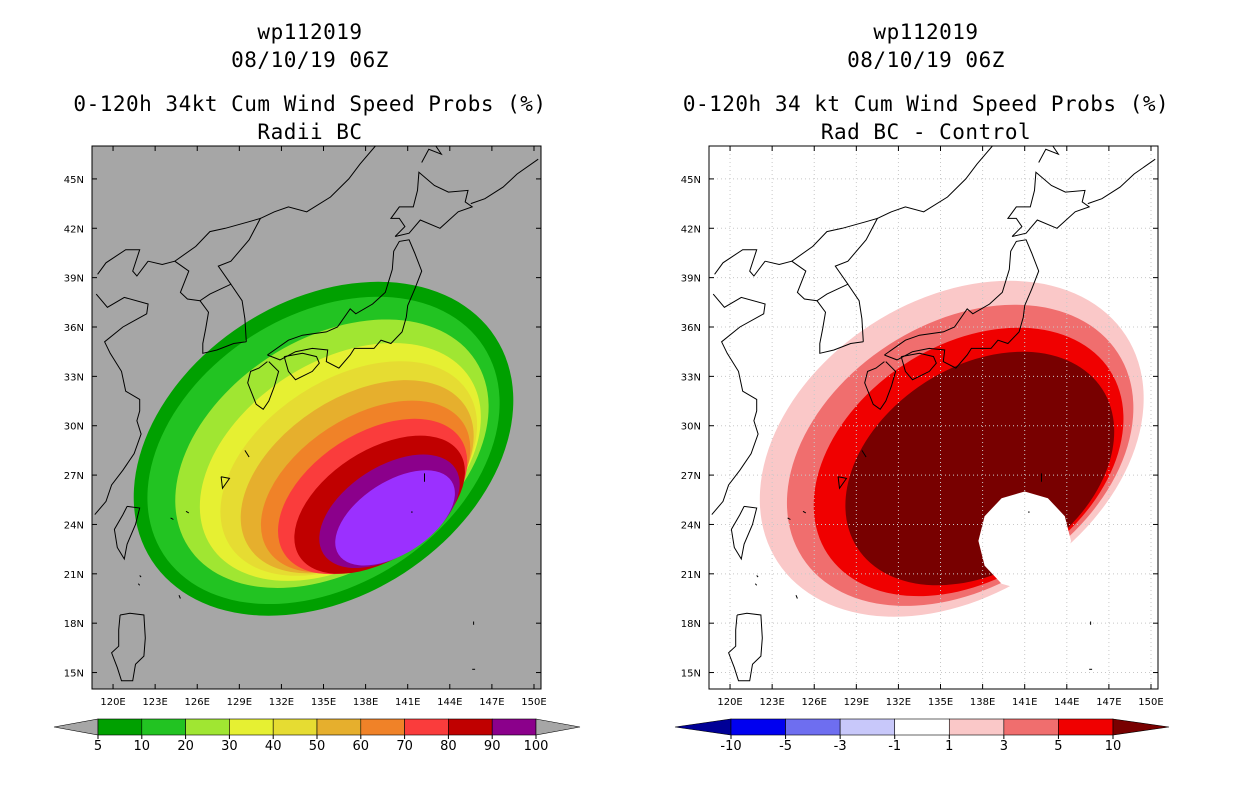  I want to click on x-tick-label: 150E, so click(533, 702).